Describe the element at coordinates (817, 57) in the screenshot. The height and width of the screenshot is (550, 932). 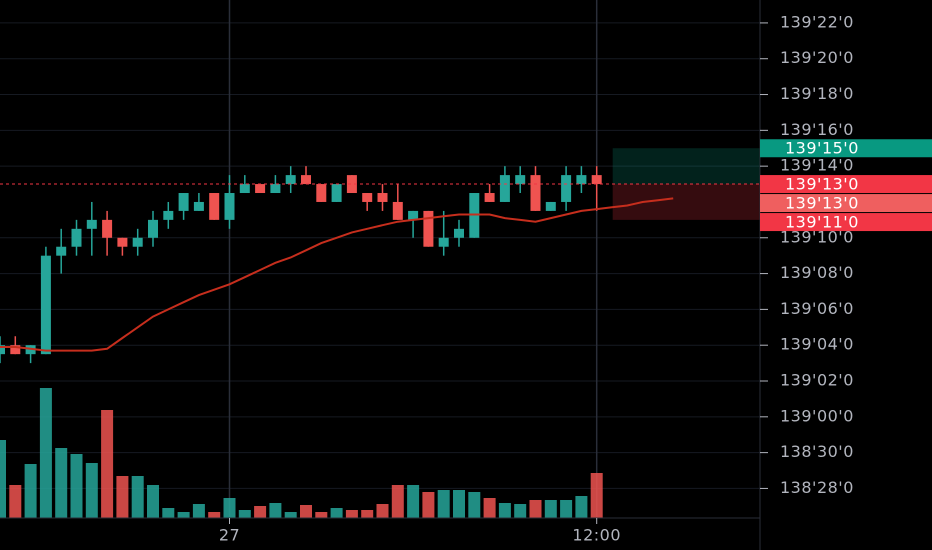
I see `y-tick-label: 139'20'0` at that location.